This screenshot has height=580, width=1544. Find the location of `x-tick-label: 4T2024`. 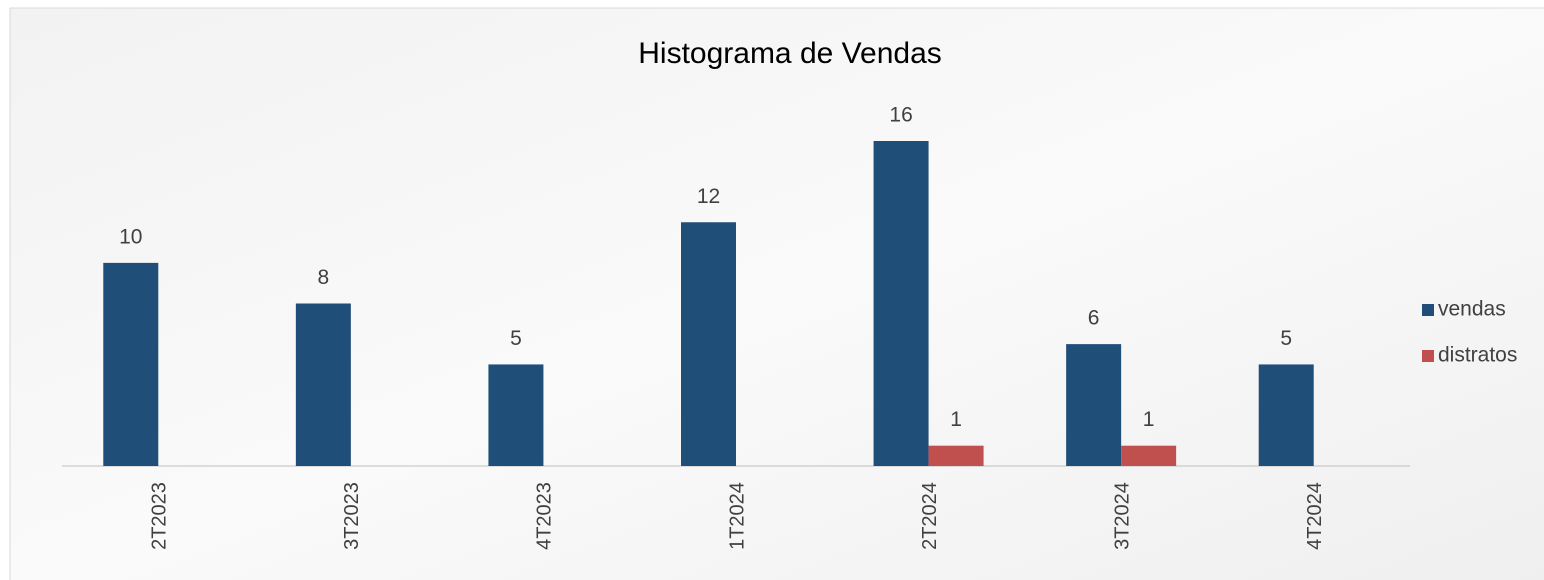

x-tick-label: 4T2024 is located at coordinates (1315, 516).